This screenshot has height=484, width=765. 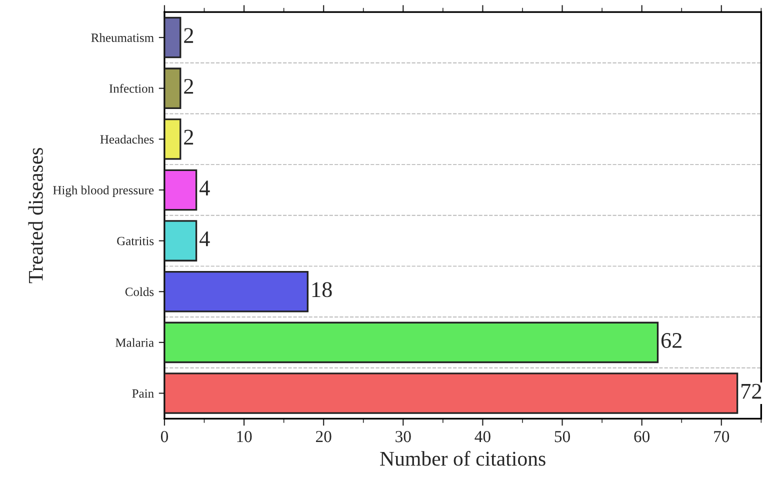 What do you see at coordinates (131, 88) in the screenshot?
I see `y-tick-label: Infection` at bounding box center [131, 88].